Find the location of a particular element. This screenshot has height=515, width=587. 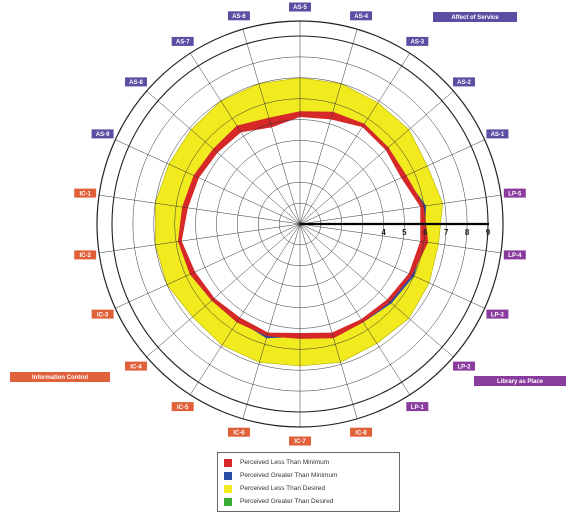

scale-tick-label: 6 is located at coordinates (425, 232).